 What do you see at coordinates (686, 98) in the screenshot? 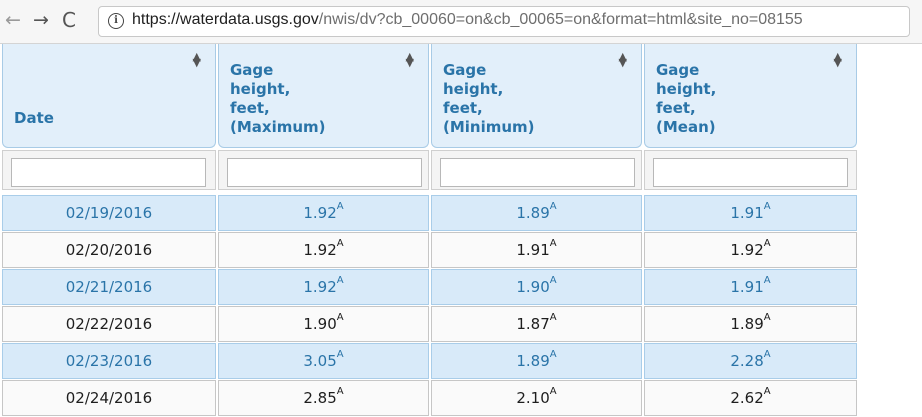
I see `column-header-label: Gage height, feet, (Mean)` at bounding box center [686, 98].